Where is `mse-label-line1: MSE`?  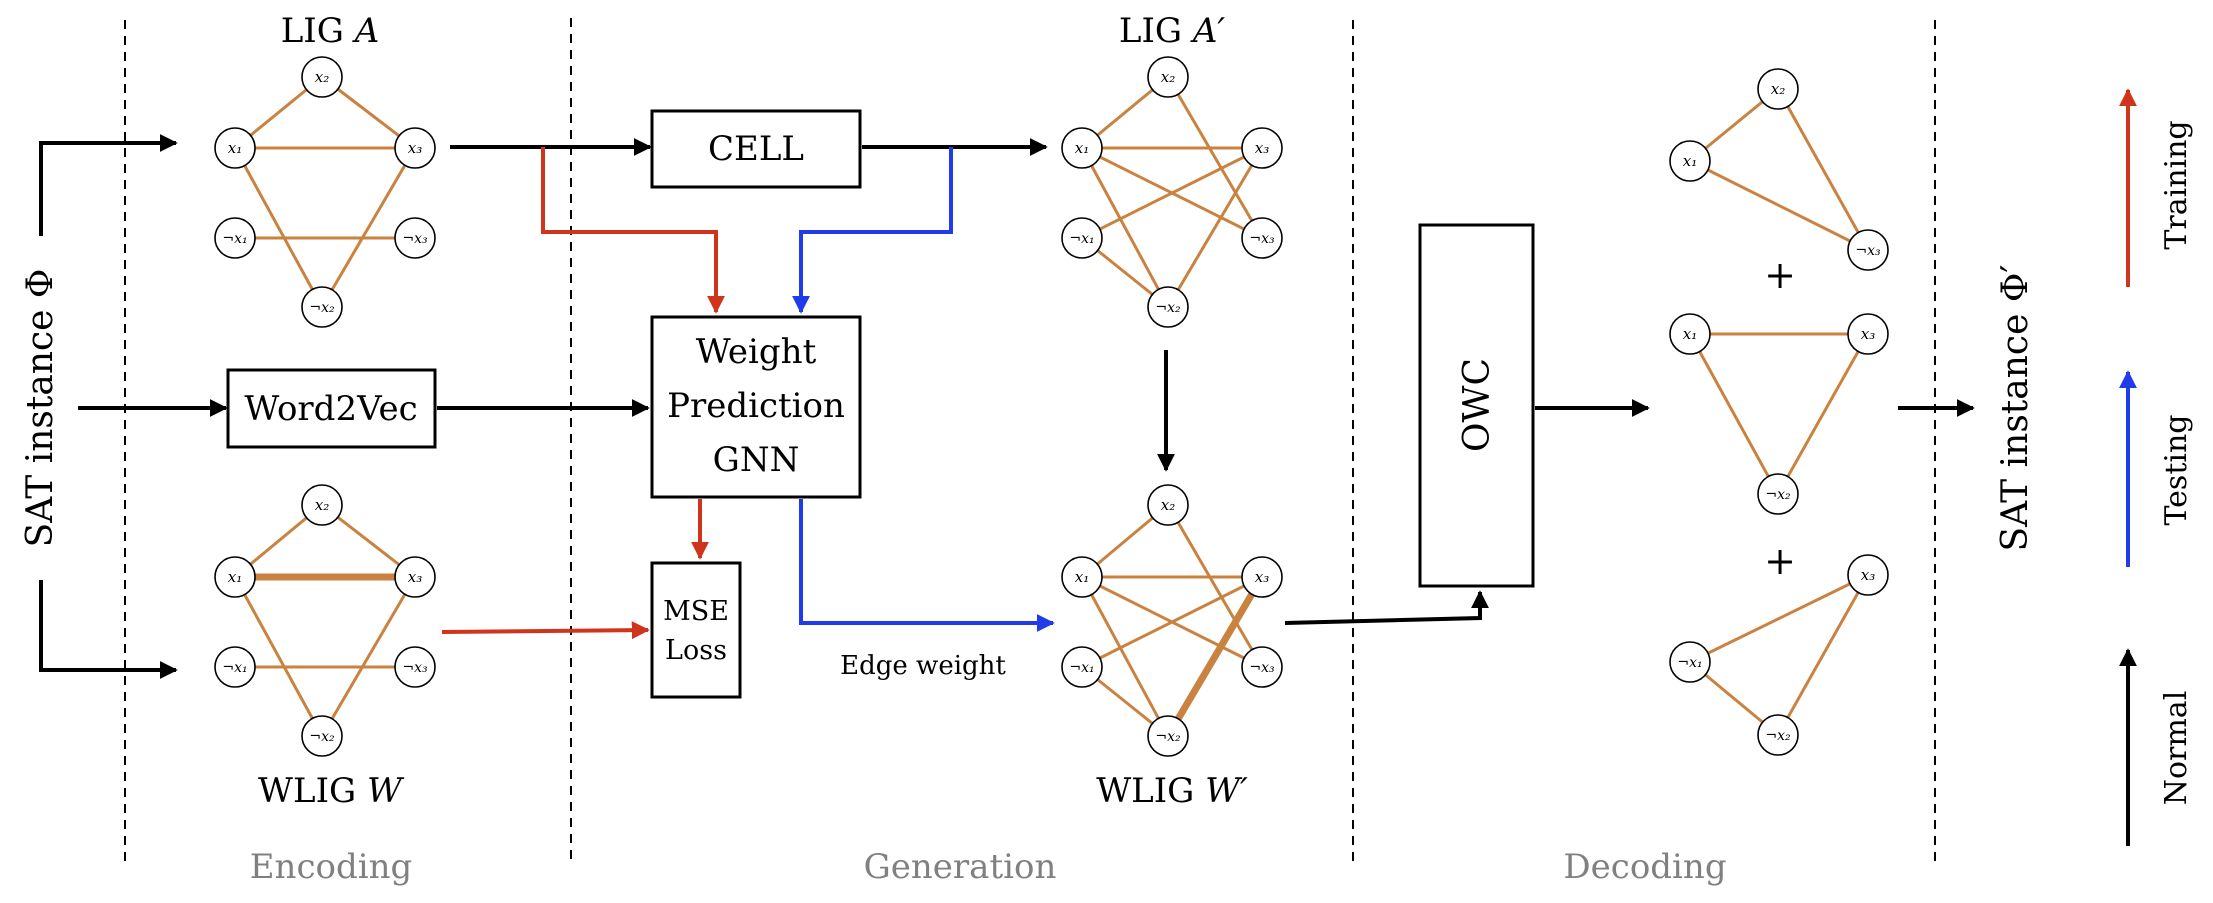 mse-label-line1: MSE is located at coordinates (696, 611).